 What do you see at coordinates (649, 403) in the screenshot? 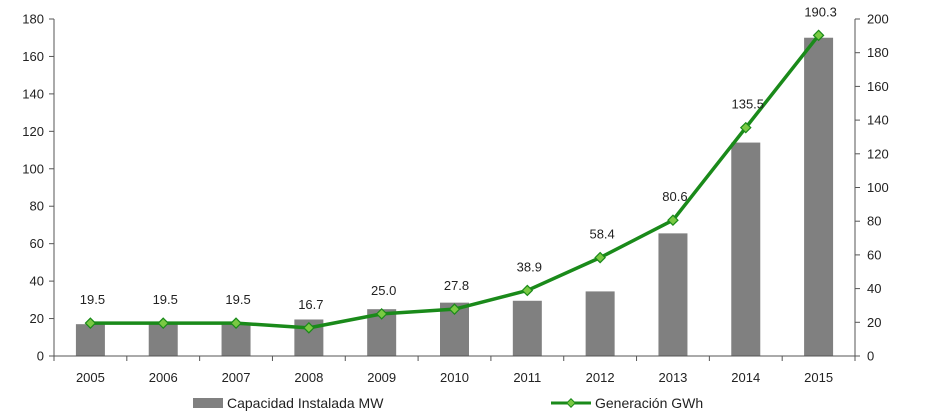
I see `legend-label-generacion: Generación GWh` at bounding box center [649, 403].